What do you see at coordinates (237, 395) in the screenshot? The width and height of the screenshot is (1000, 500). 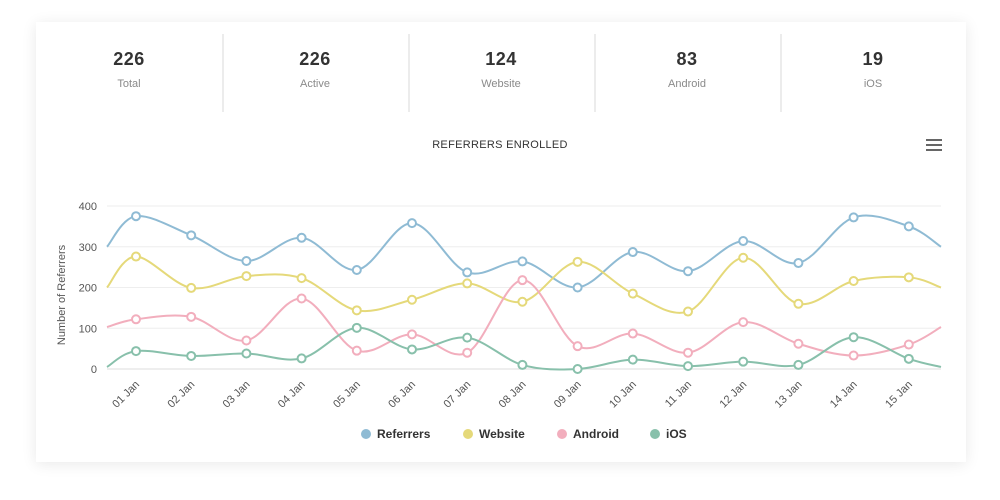 I see `x-tick-label: 03 Jan` at bounding box center [237, 395].